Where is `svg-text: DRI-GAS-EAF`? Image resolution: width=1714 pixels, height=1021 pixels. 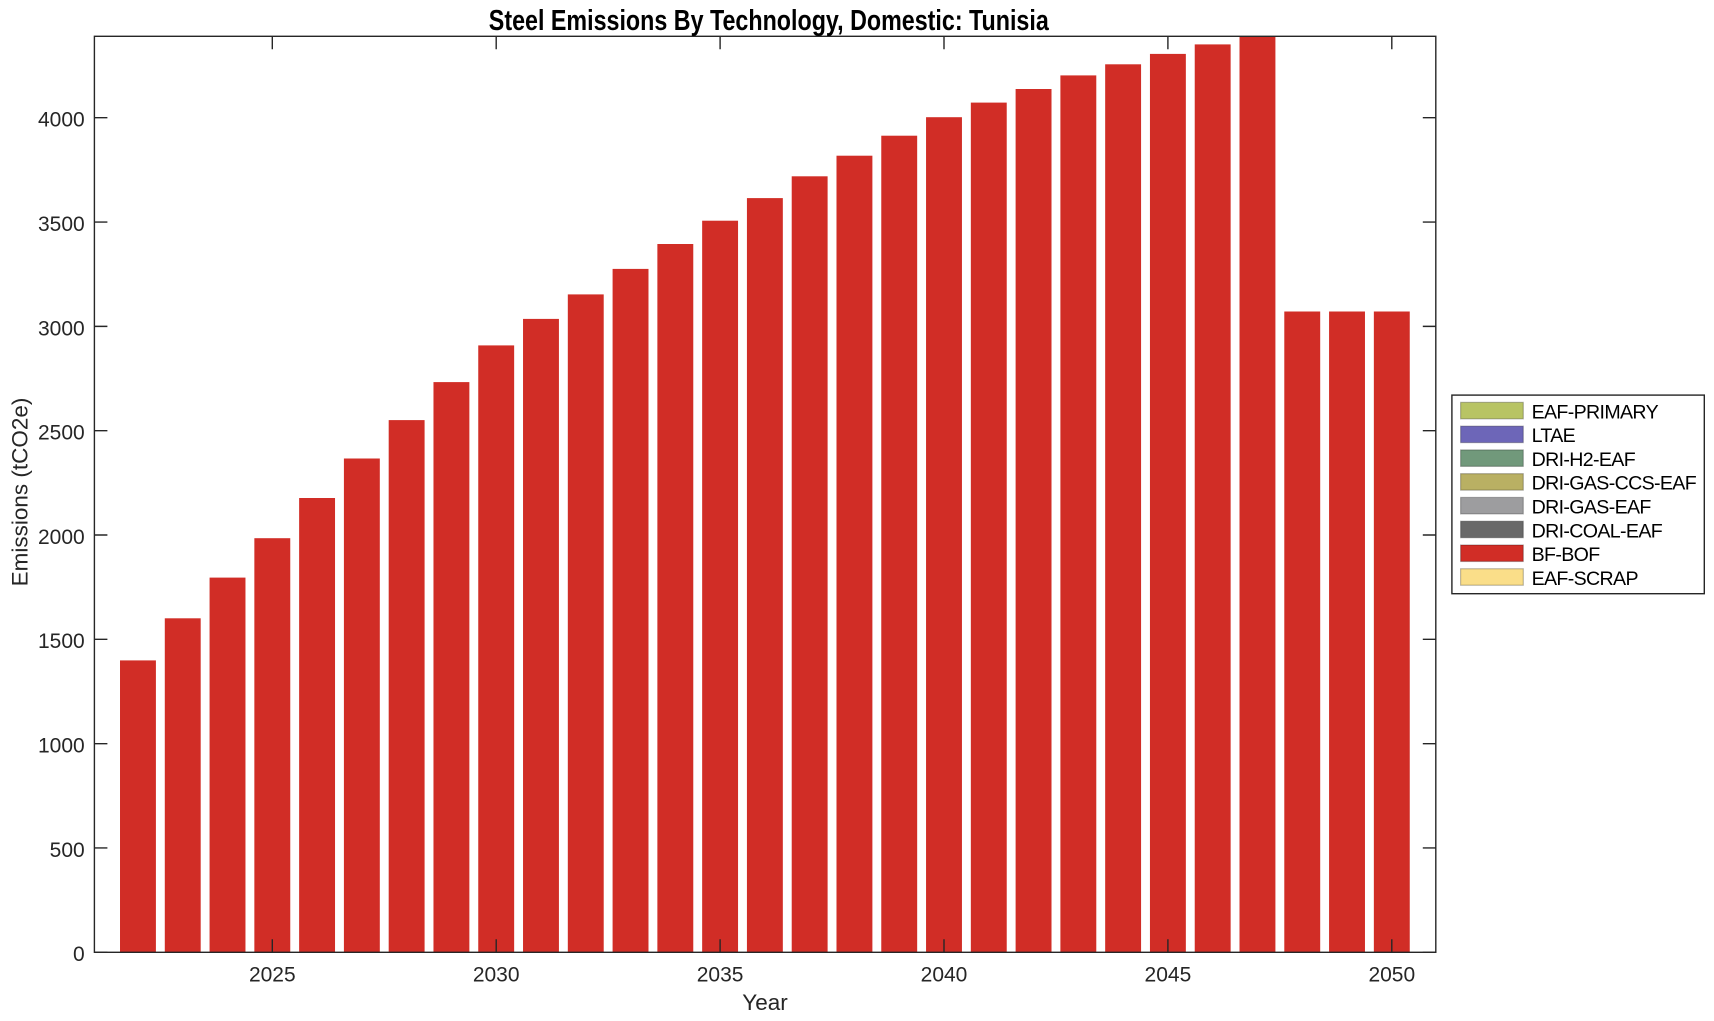
svg-text: DRI-GAS-EAF is located at coordinates (1592, 507).